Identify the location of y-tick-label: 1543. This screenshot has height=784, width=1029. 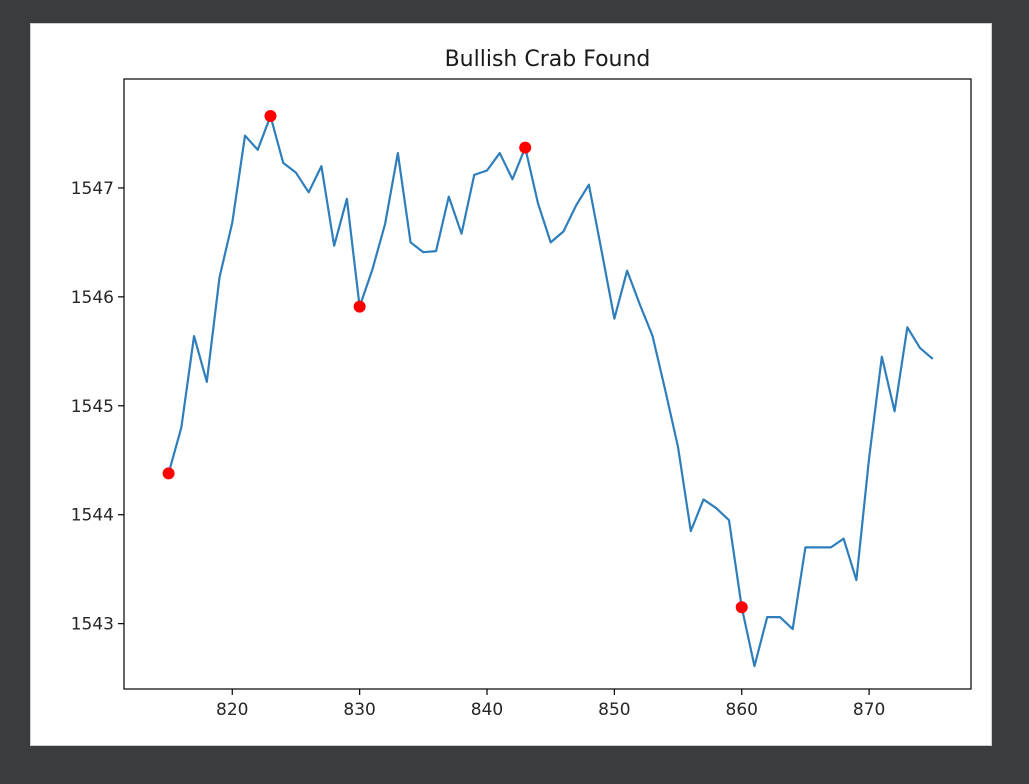
(92, 625).